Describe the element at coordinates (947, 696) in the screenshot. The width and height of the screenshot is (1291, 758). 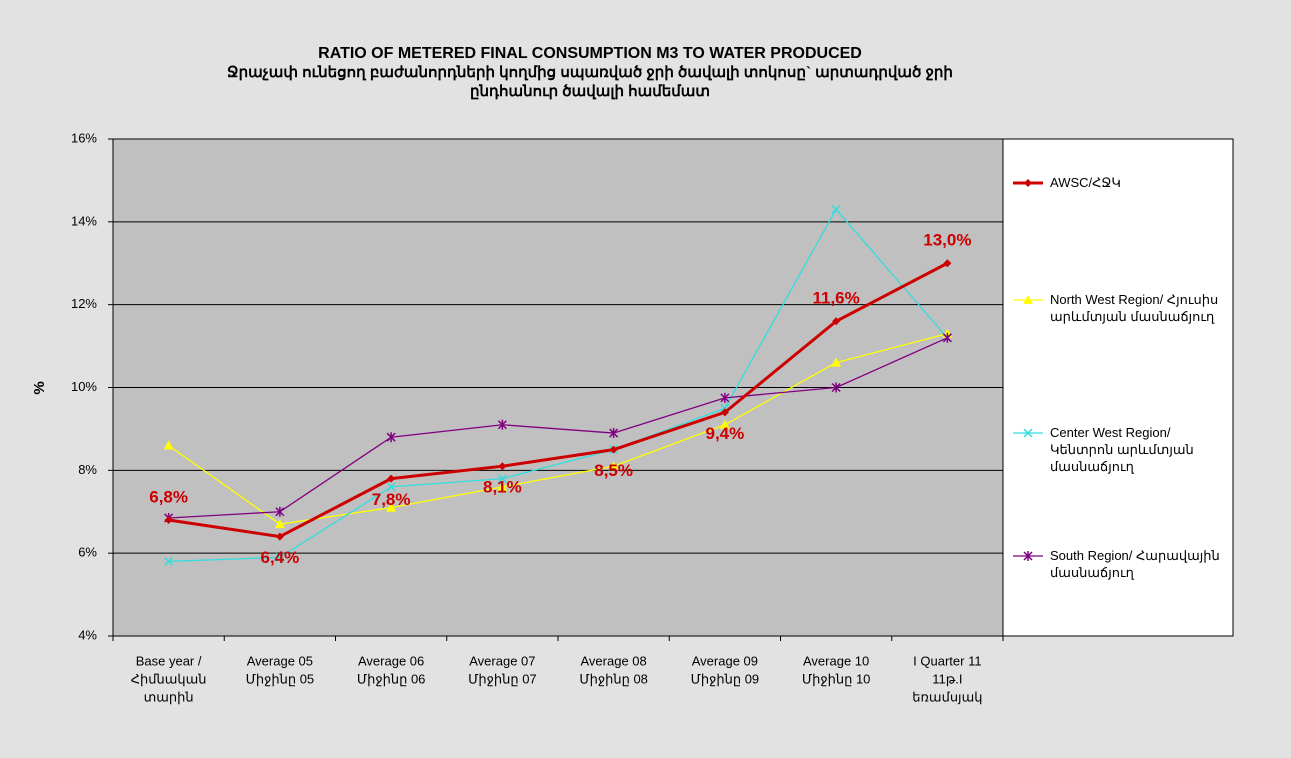
I see `x-tick-label: եռամսյակ` at that location.